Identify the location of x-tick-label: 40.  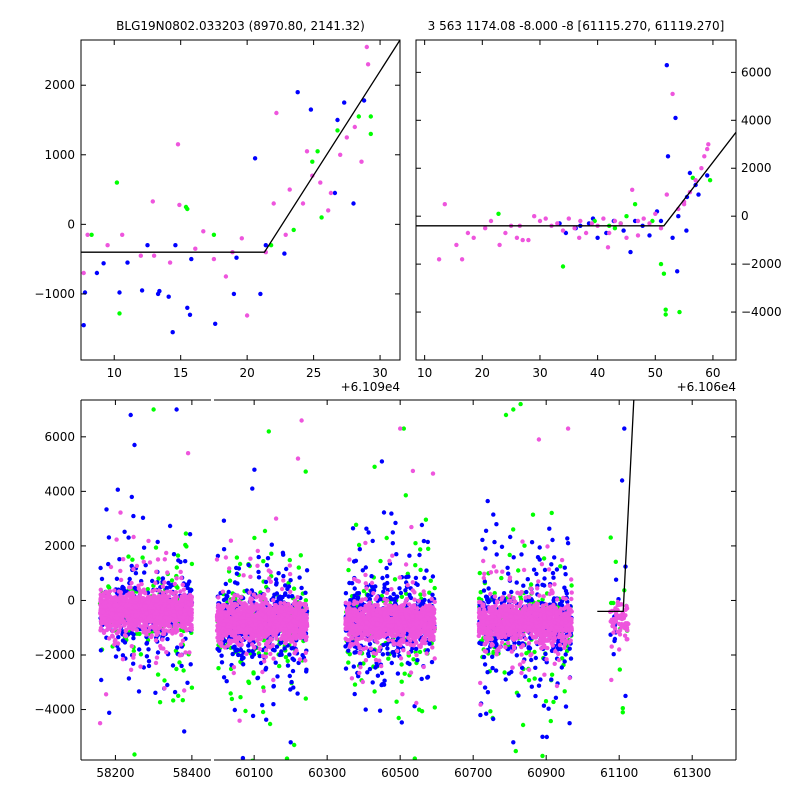
(597, 373).